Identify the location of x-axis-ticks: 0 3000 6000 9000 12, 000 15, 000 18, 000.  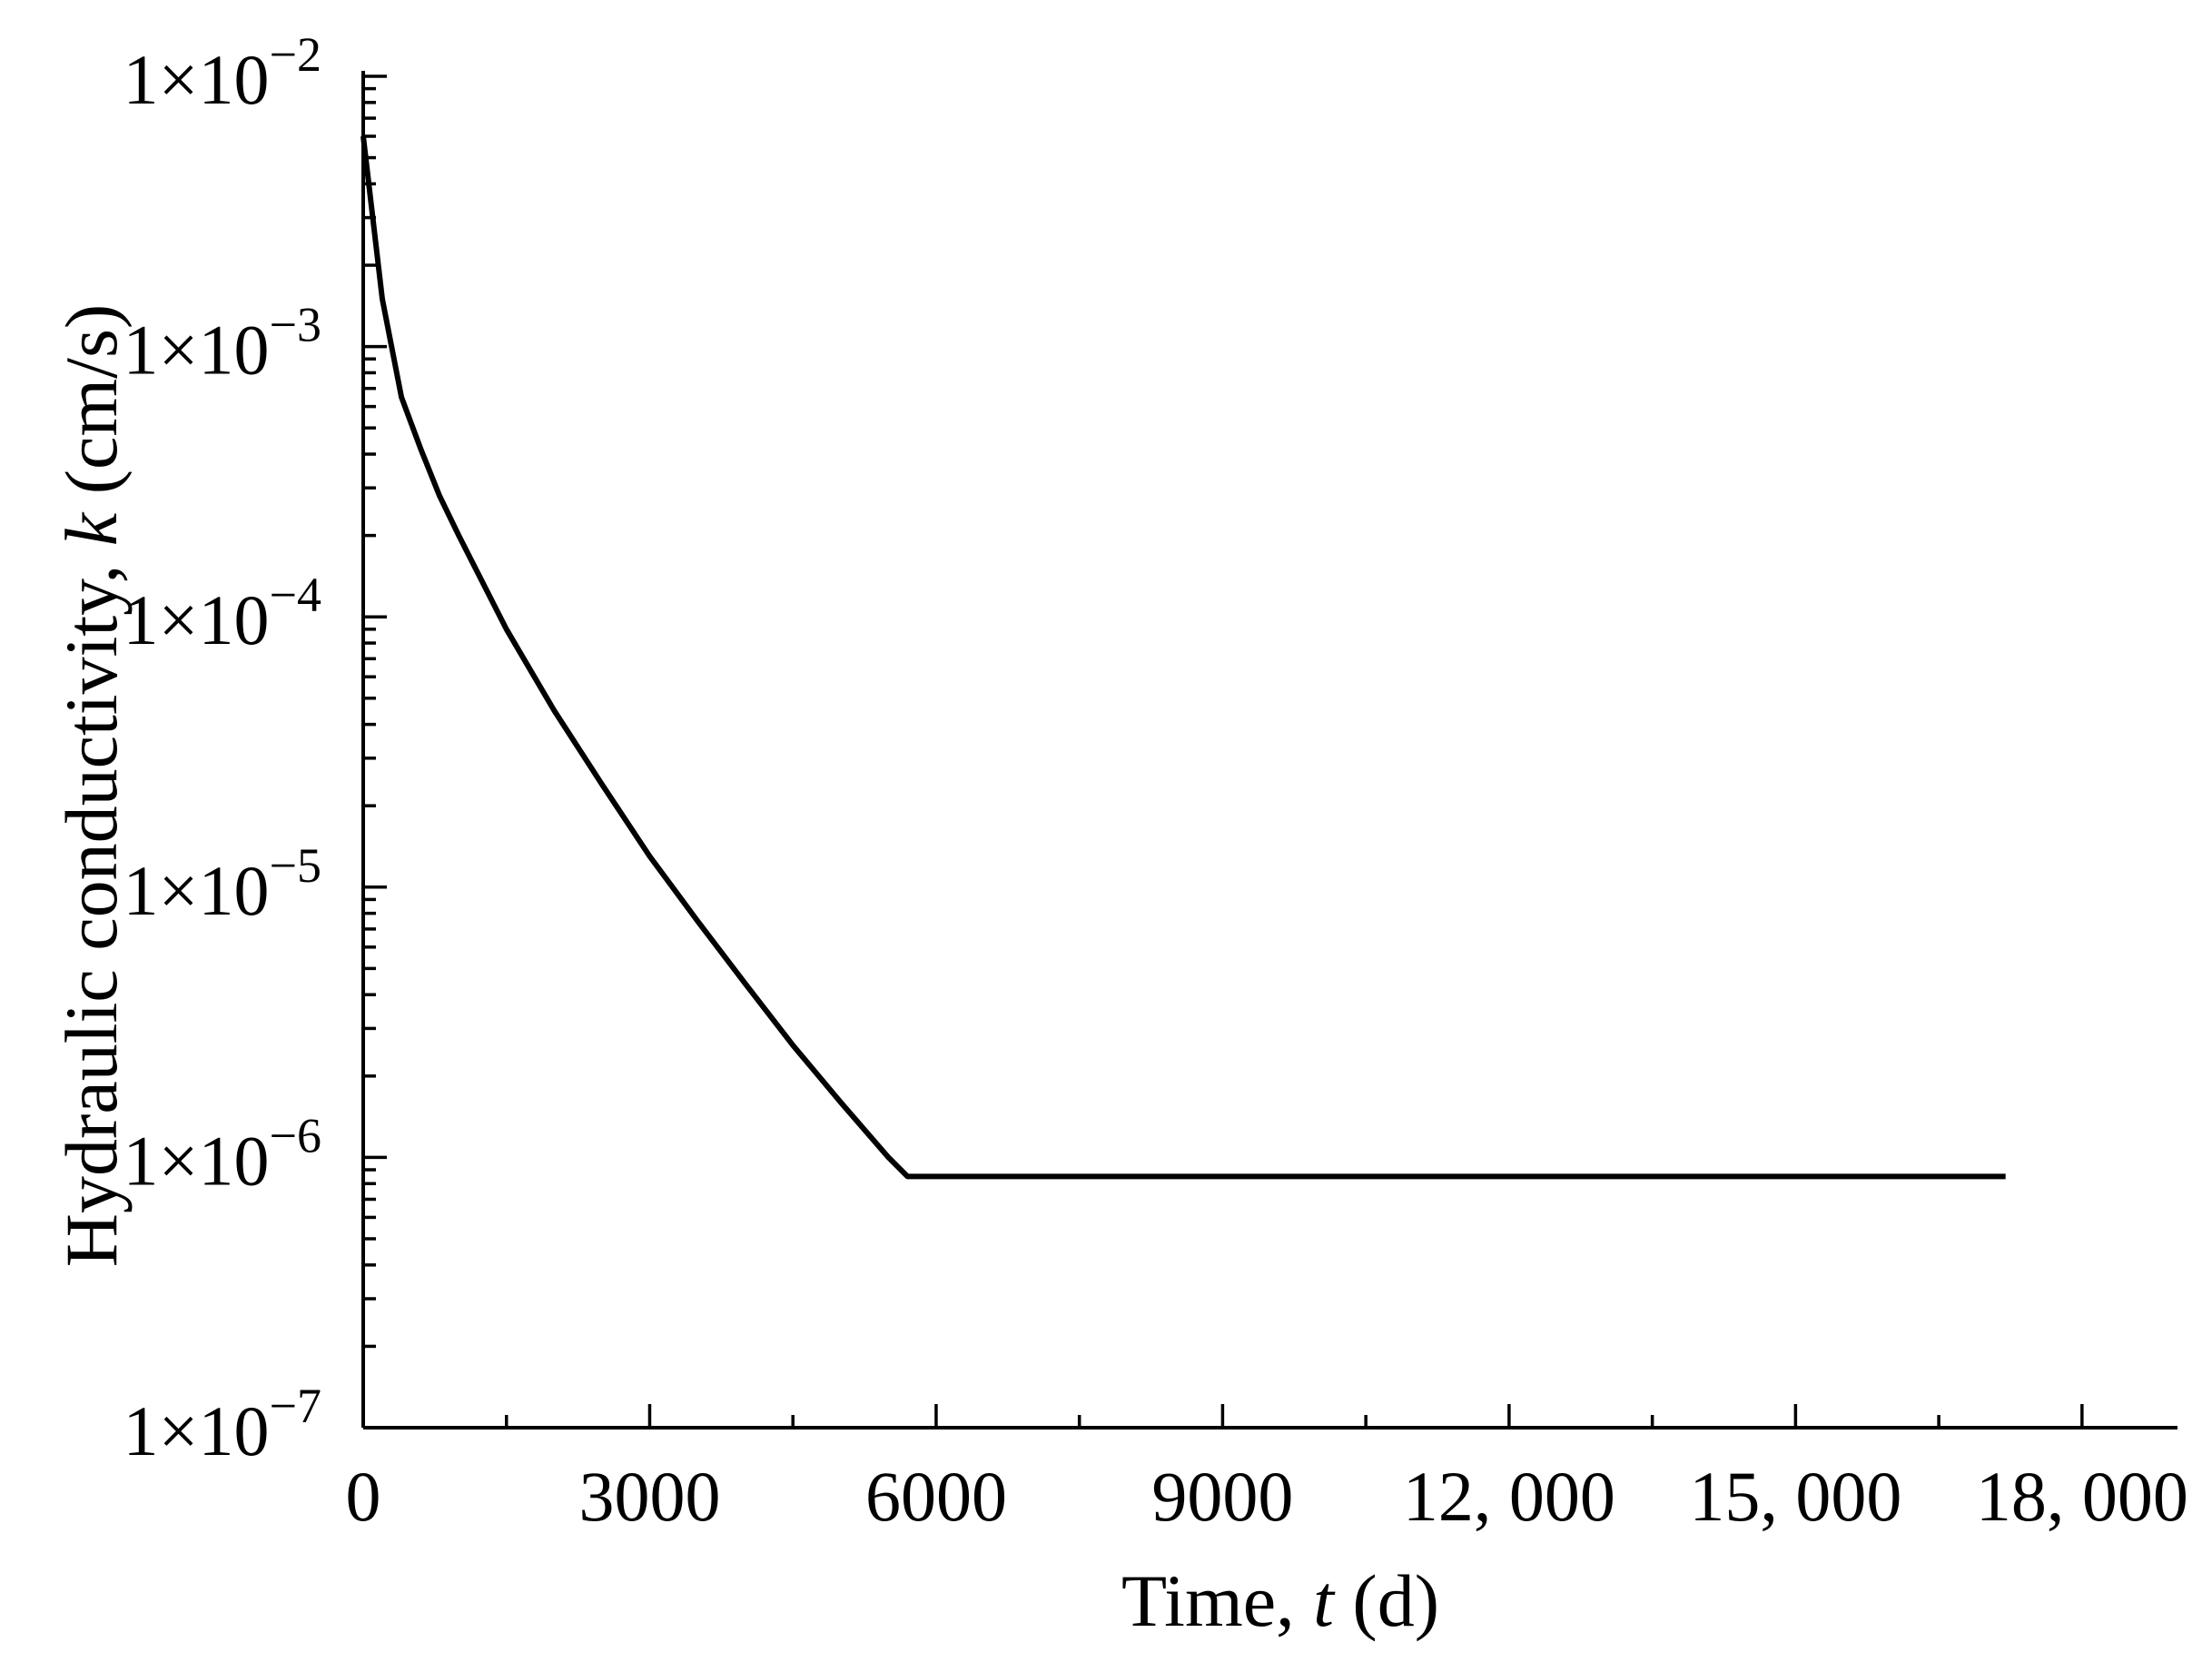
(1267, 1470).